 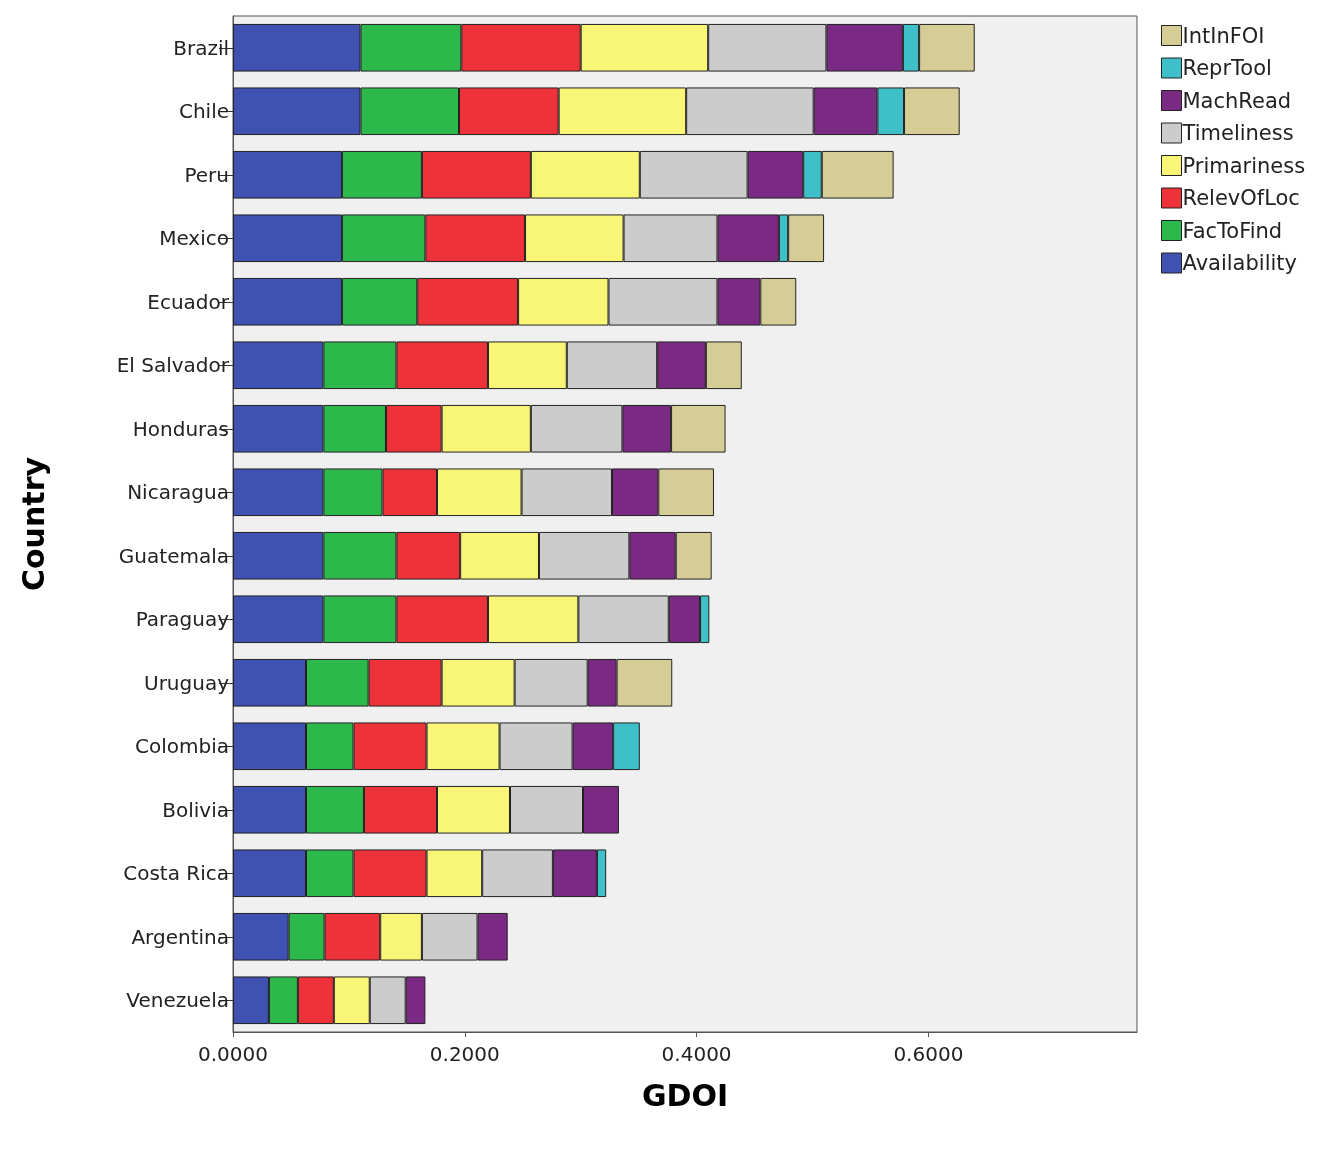 I want to click on legend-label: MachRead, so click(x=1237, y=100).